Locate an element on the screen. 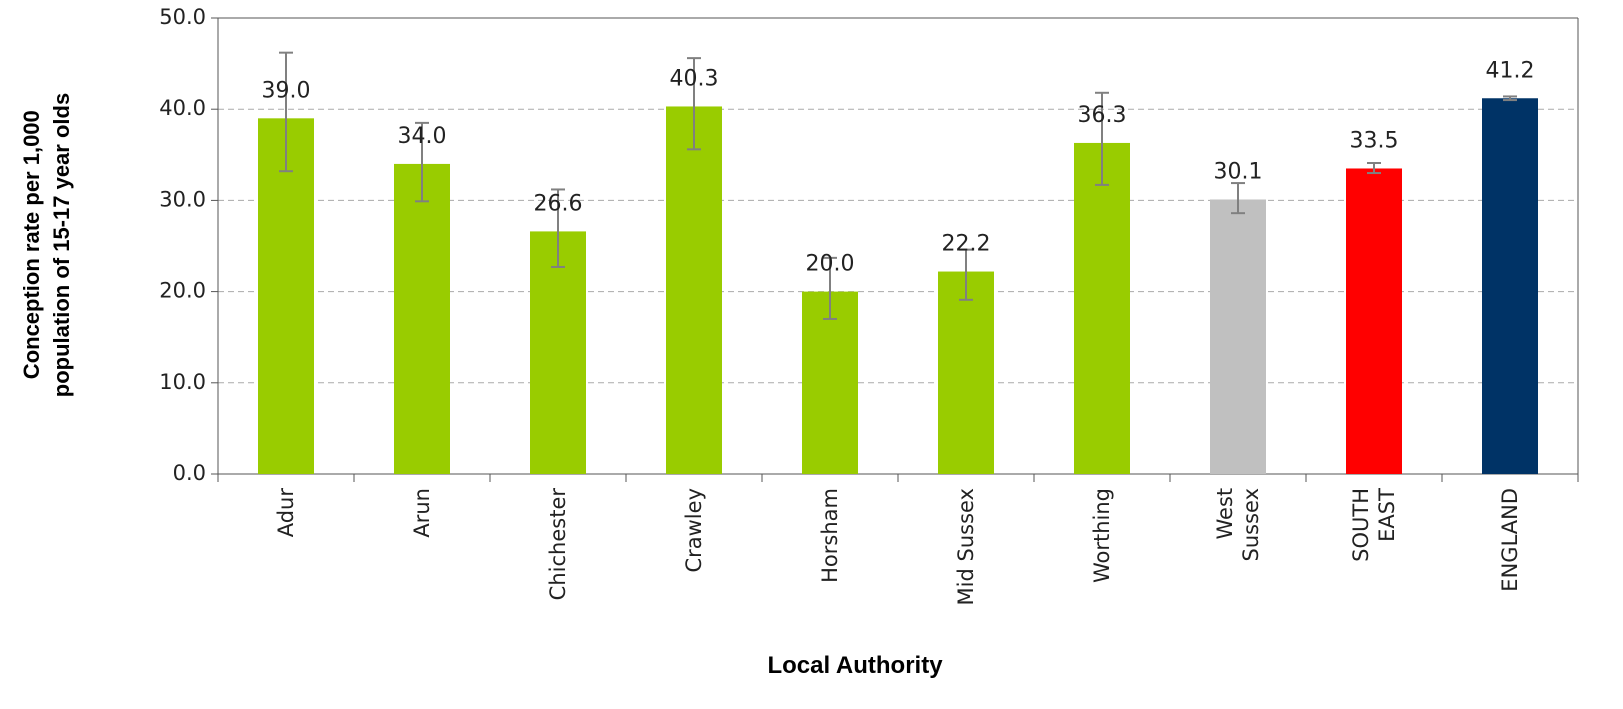  y-tick-label: 50.0 is located at coordinates (182, 17).